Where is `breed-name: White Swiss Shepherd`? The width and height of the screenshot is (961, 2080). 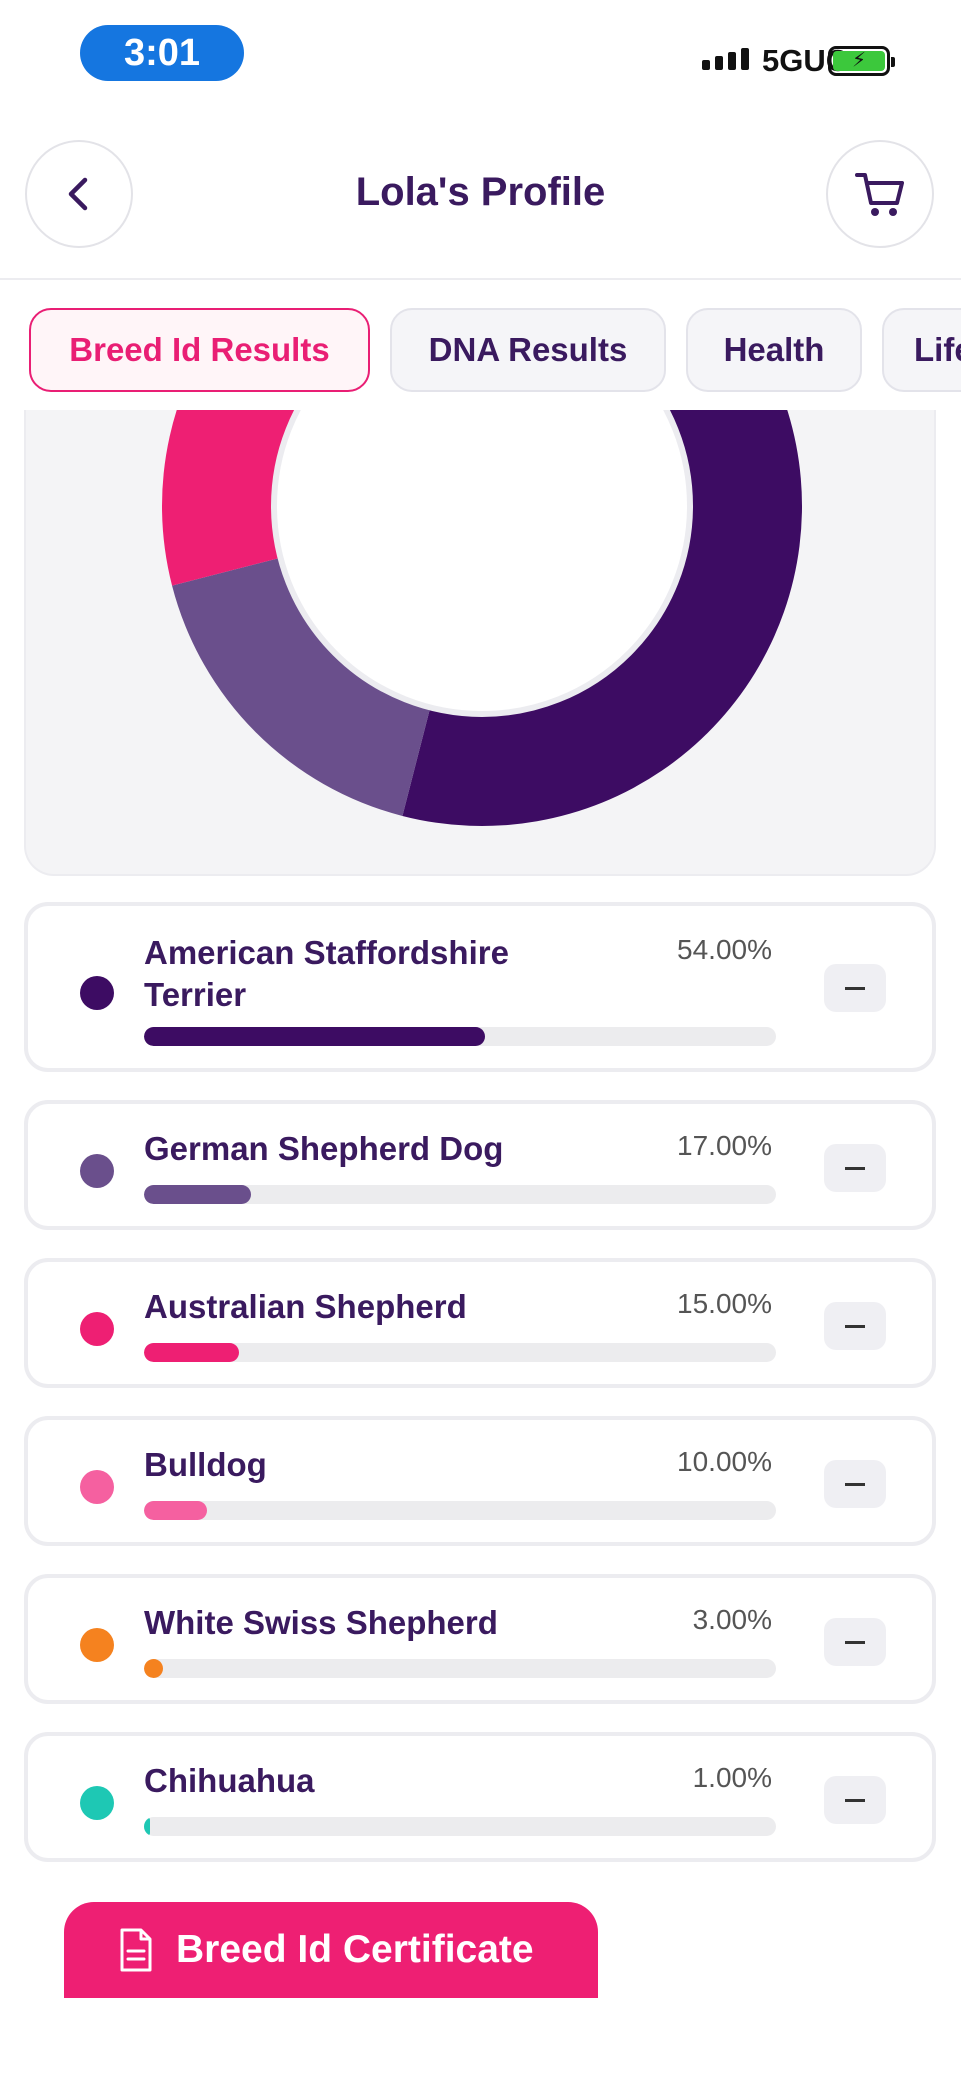 breed-name: White Swiss Shepherd is located at coordinates (321, 1622).